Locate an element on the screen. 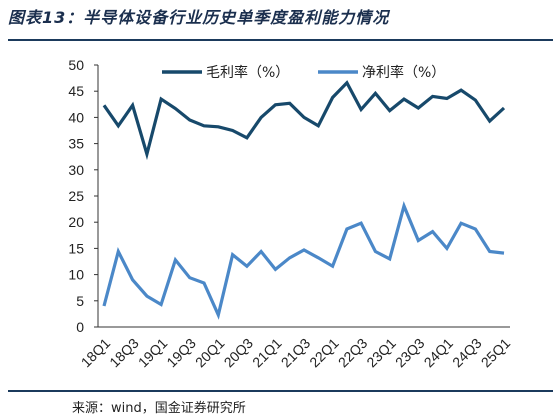 The image size is (559, 419). y-tick-label: 50 is located at coordinates (76, 65).